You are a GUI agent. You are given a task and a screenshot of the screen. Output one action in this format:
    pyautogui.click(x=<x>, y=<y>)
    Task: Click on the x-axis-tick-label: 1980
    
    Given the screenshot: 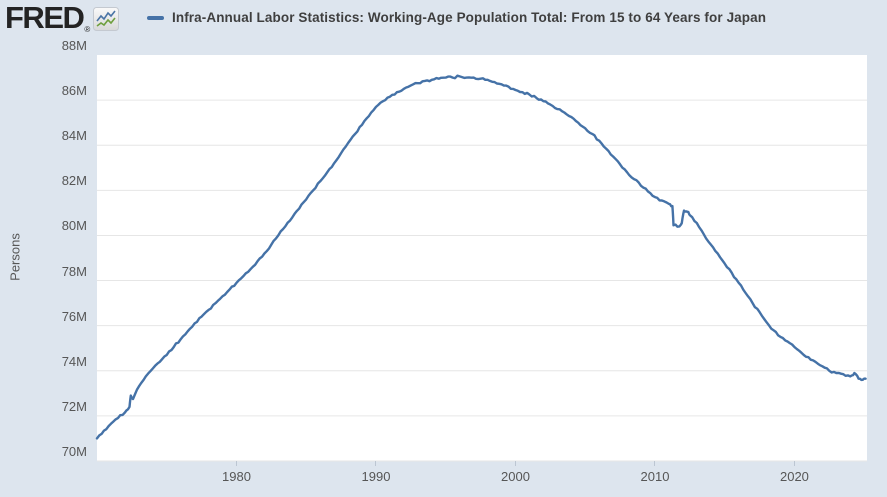 What is the action you would take?
    pyautogui.click(x=236, y=476)
    